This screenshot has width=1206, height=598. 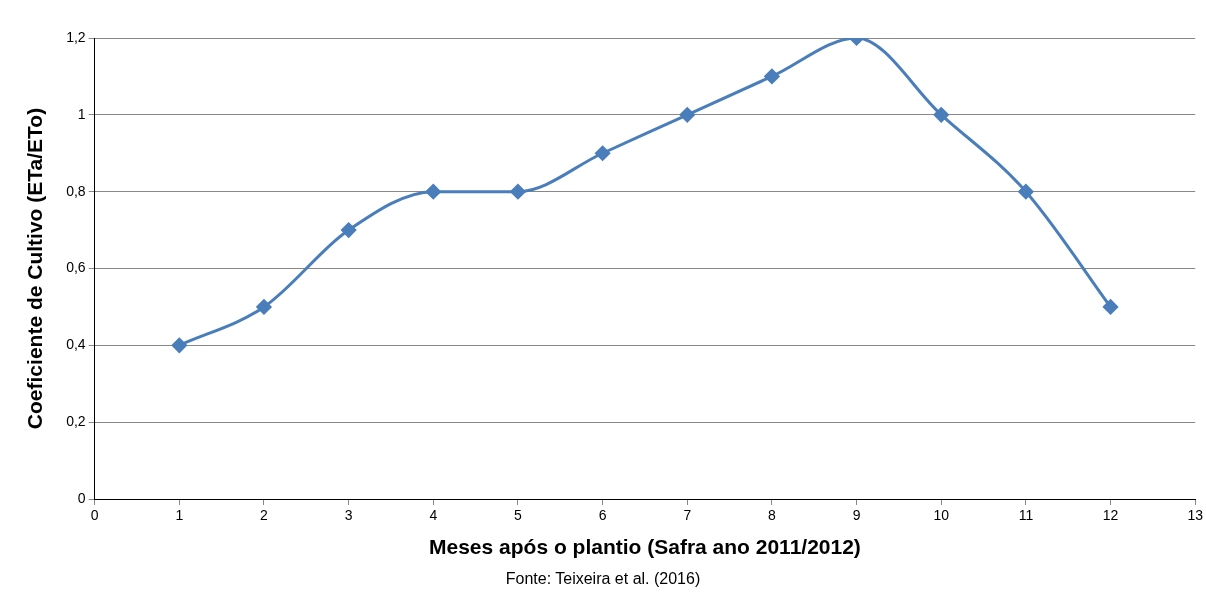 I want to click on x-tick-label: 13, so click(x=1195, y=515).